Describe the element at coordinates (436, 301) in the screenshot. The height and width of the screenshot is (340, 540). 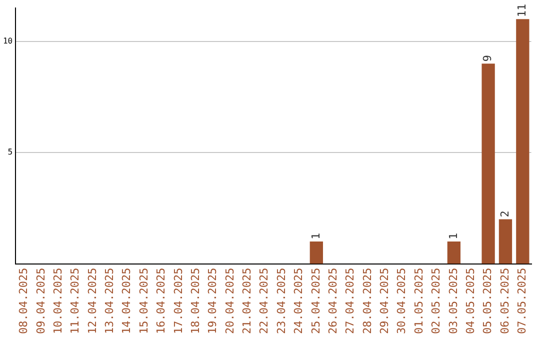
I see `x-tick-label: 02.05.2025` at that location.